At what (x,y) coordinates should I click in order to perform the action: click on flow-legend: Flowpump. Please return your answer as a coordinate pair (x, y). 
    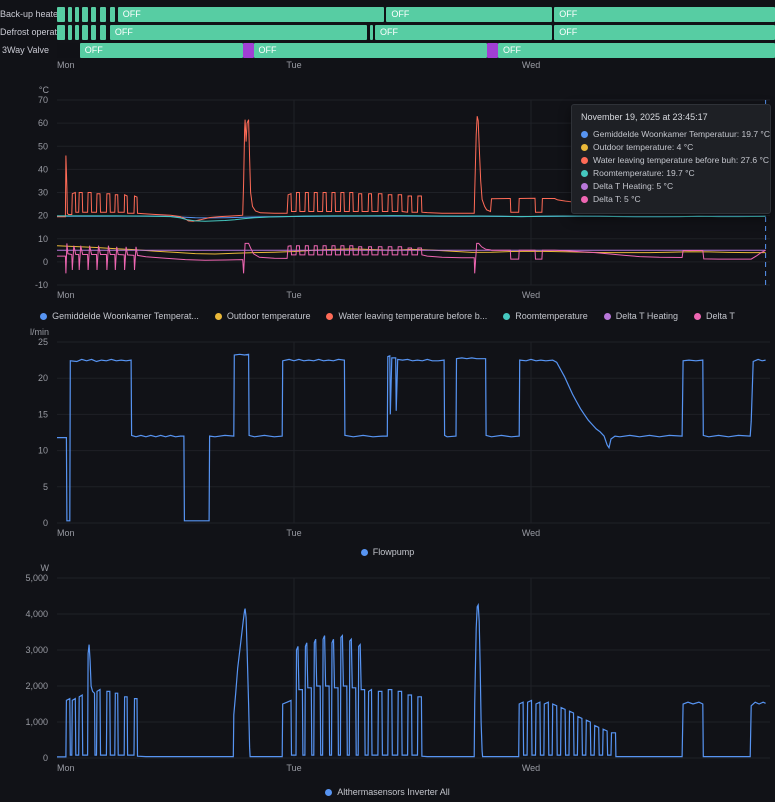
    Looking at the image, I should click on (387, 552).